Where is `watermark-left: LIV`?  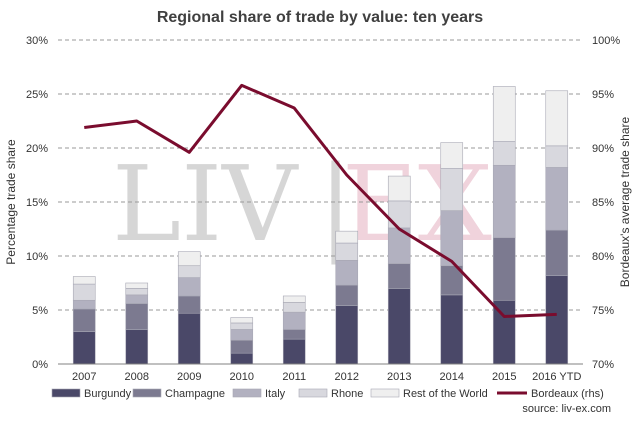
watermark-left: LIV is located at coordinates (205, 204).